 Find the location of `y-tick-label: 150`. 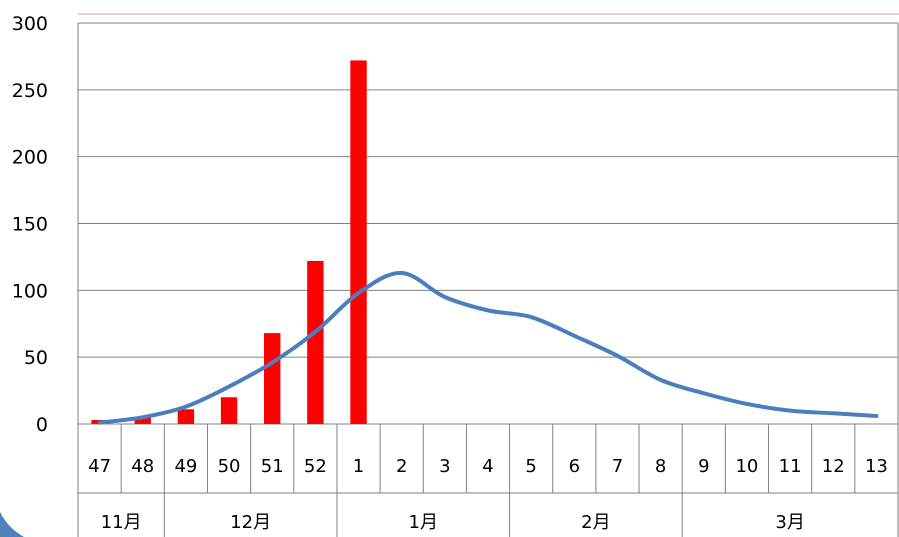

y-tick-label: 150 is located at coordinates (30, 225).